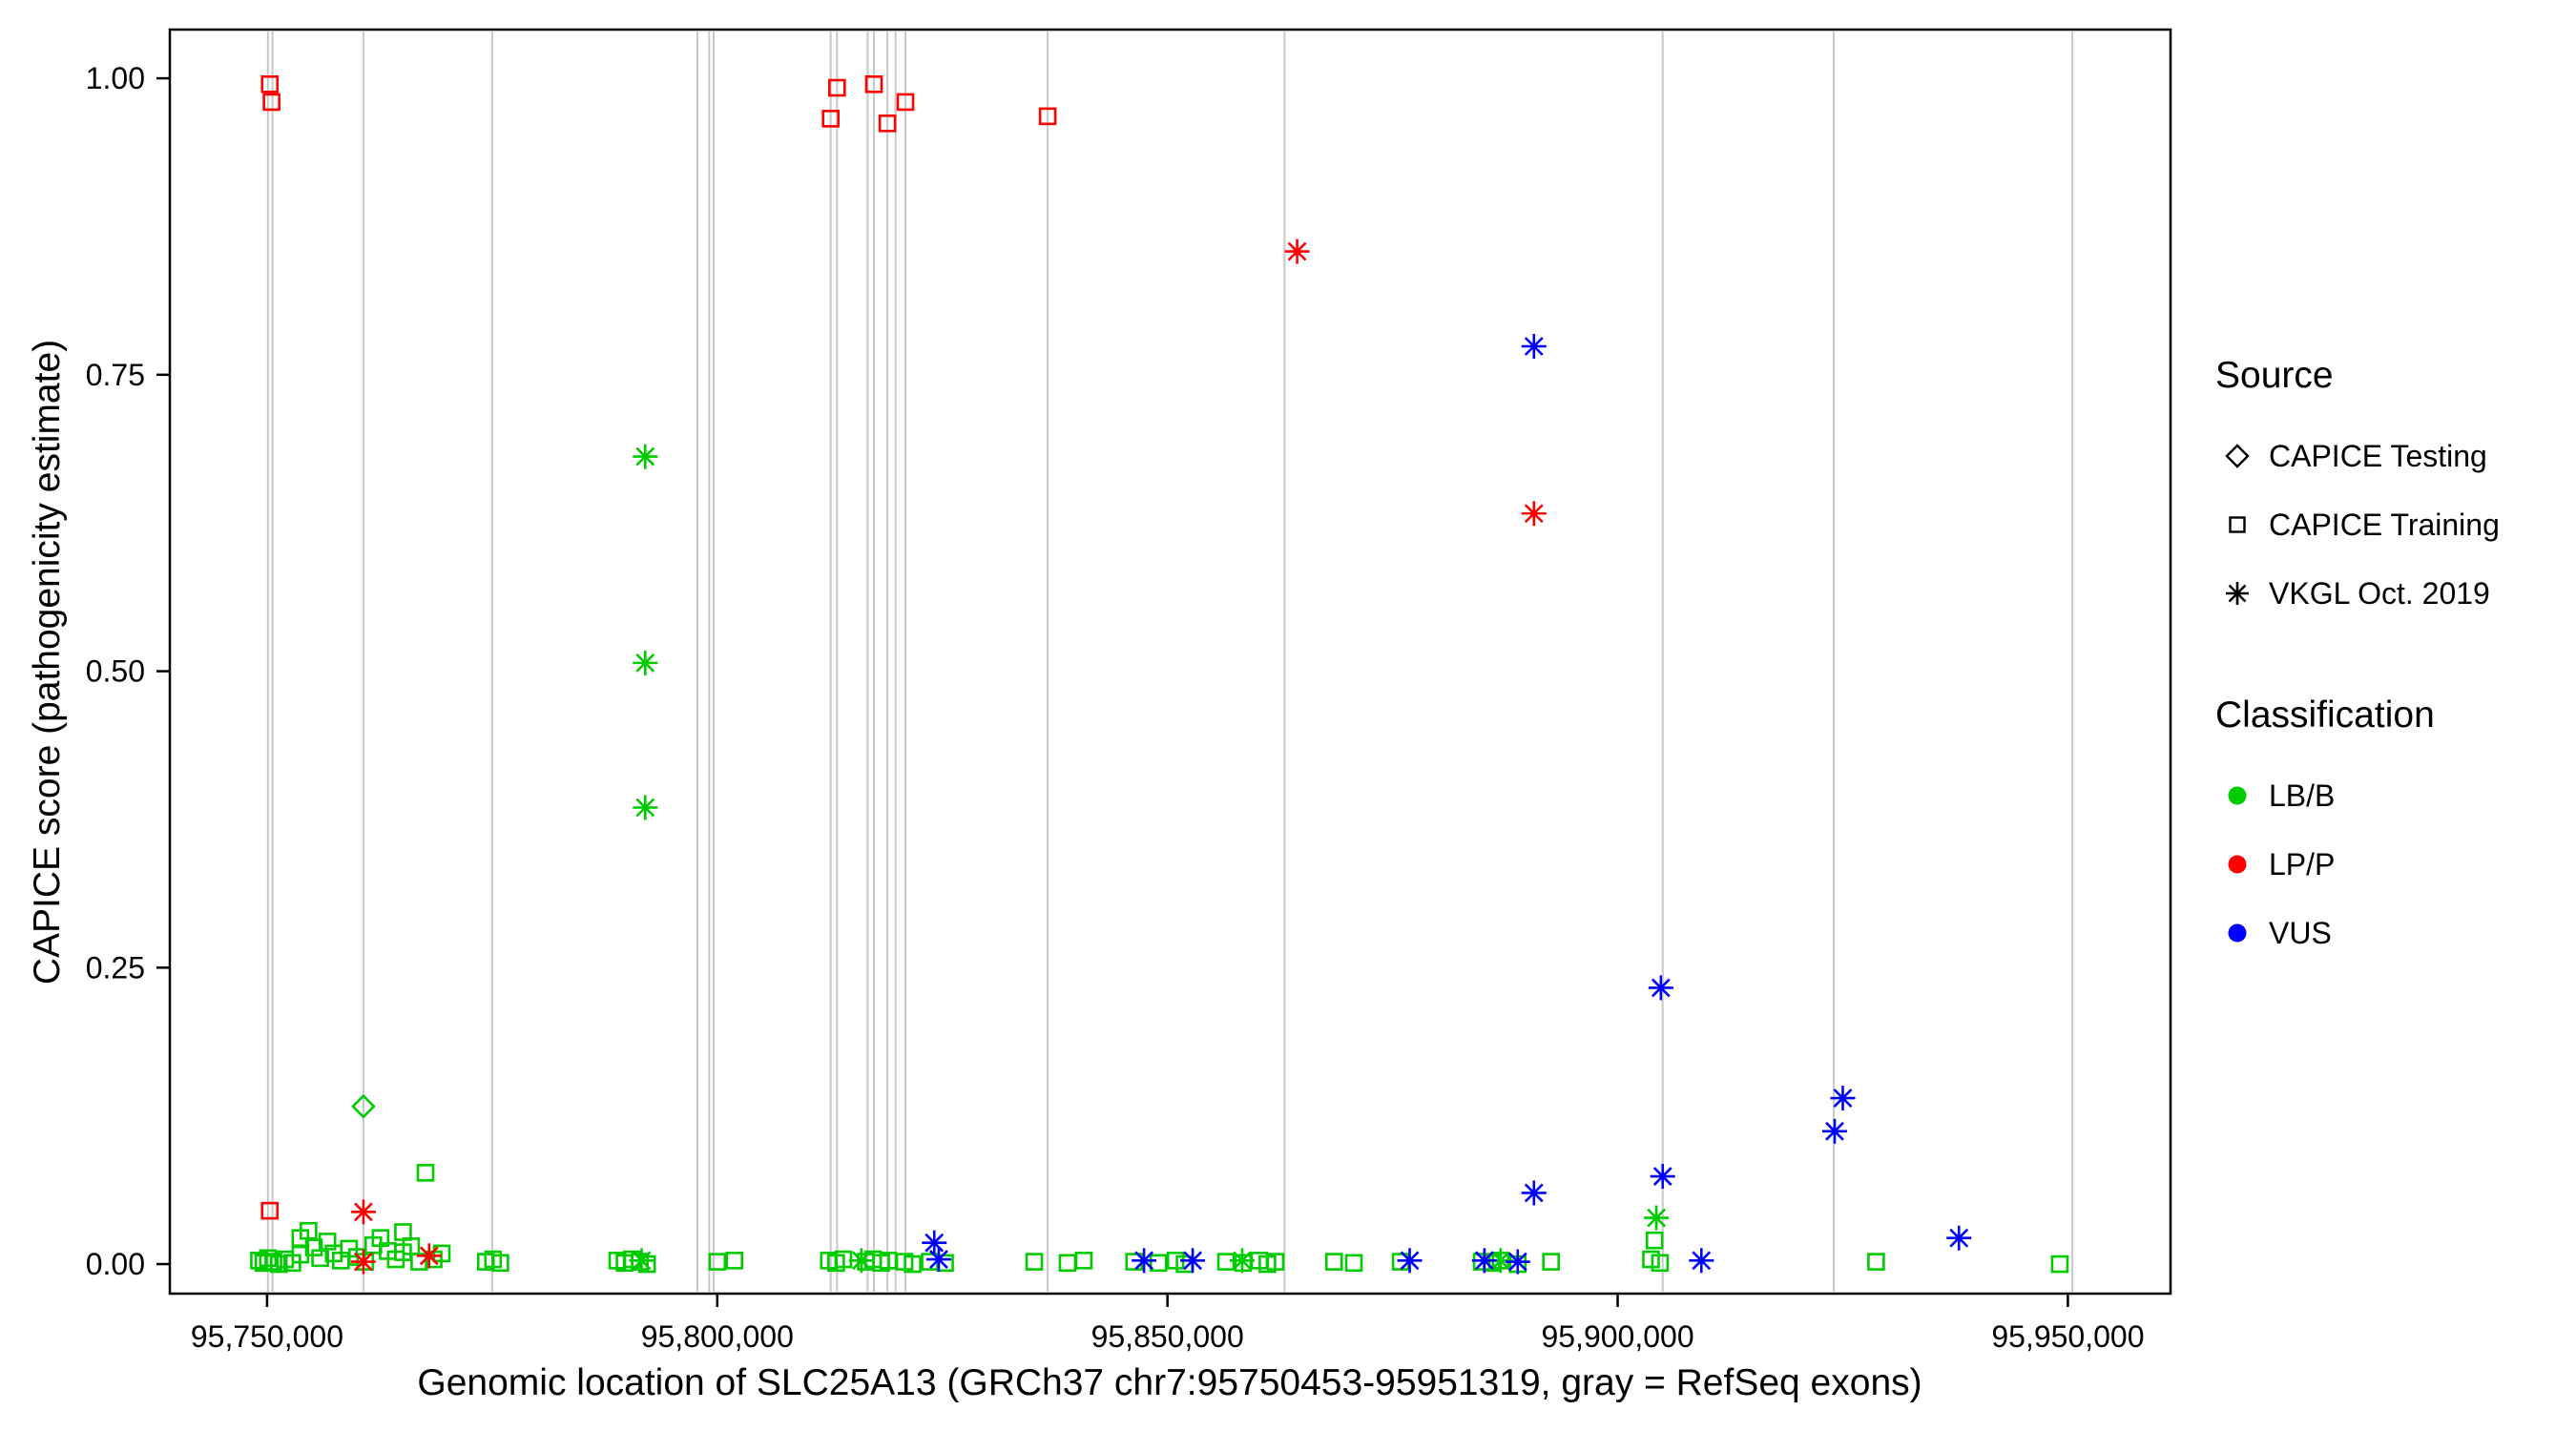  I want to click on y-axis-title: CAPICE score (pathogenicity estimate), so click(47, 662).